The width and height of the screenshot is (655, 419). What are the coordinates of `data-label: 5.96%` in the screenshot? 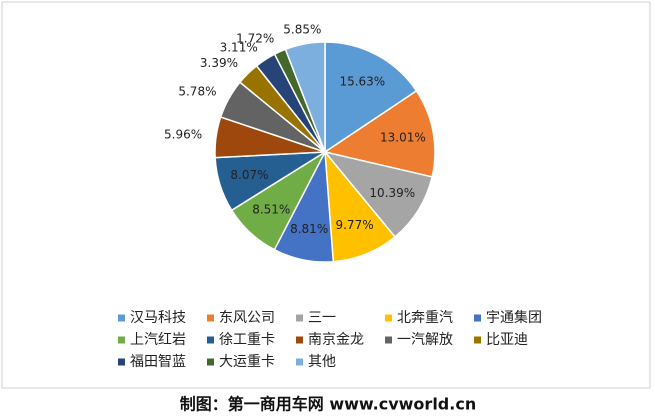 It's located at (183, 135).